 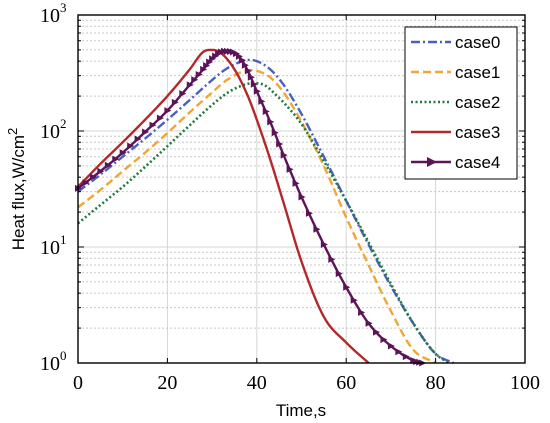 What do you see at coordinates (525, 383) in the screenshot?
I see `x-tick-label: 100` at bounding box center [525, 383].